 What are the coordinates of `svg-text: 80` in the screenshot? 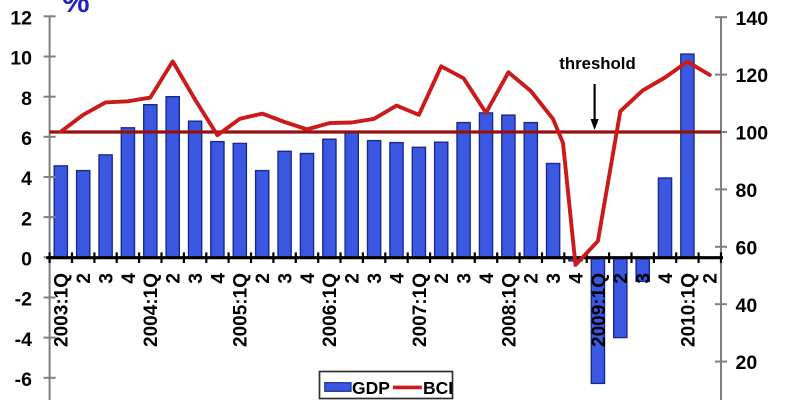 It's located at (747, 191).